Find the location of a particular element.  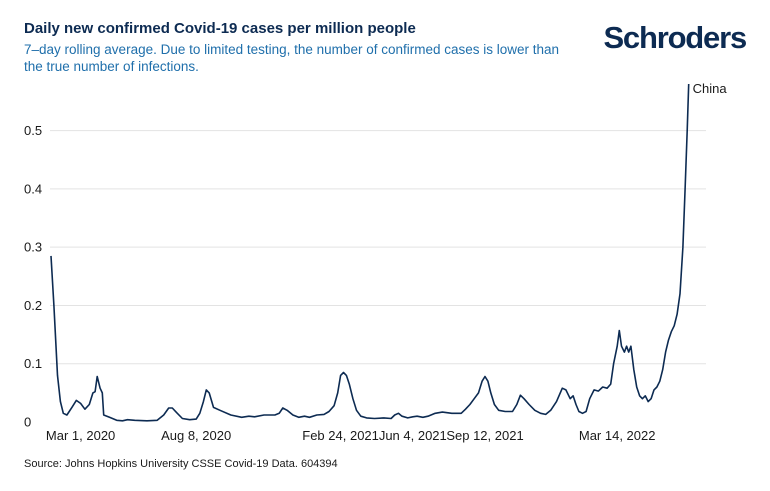

x-tick-label: Aug 8, 2020 is located at coordinates (196, 435).